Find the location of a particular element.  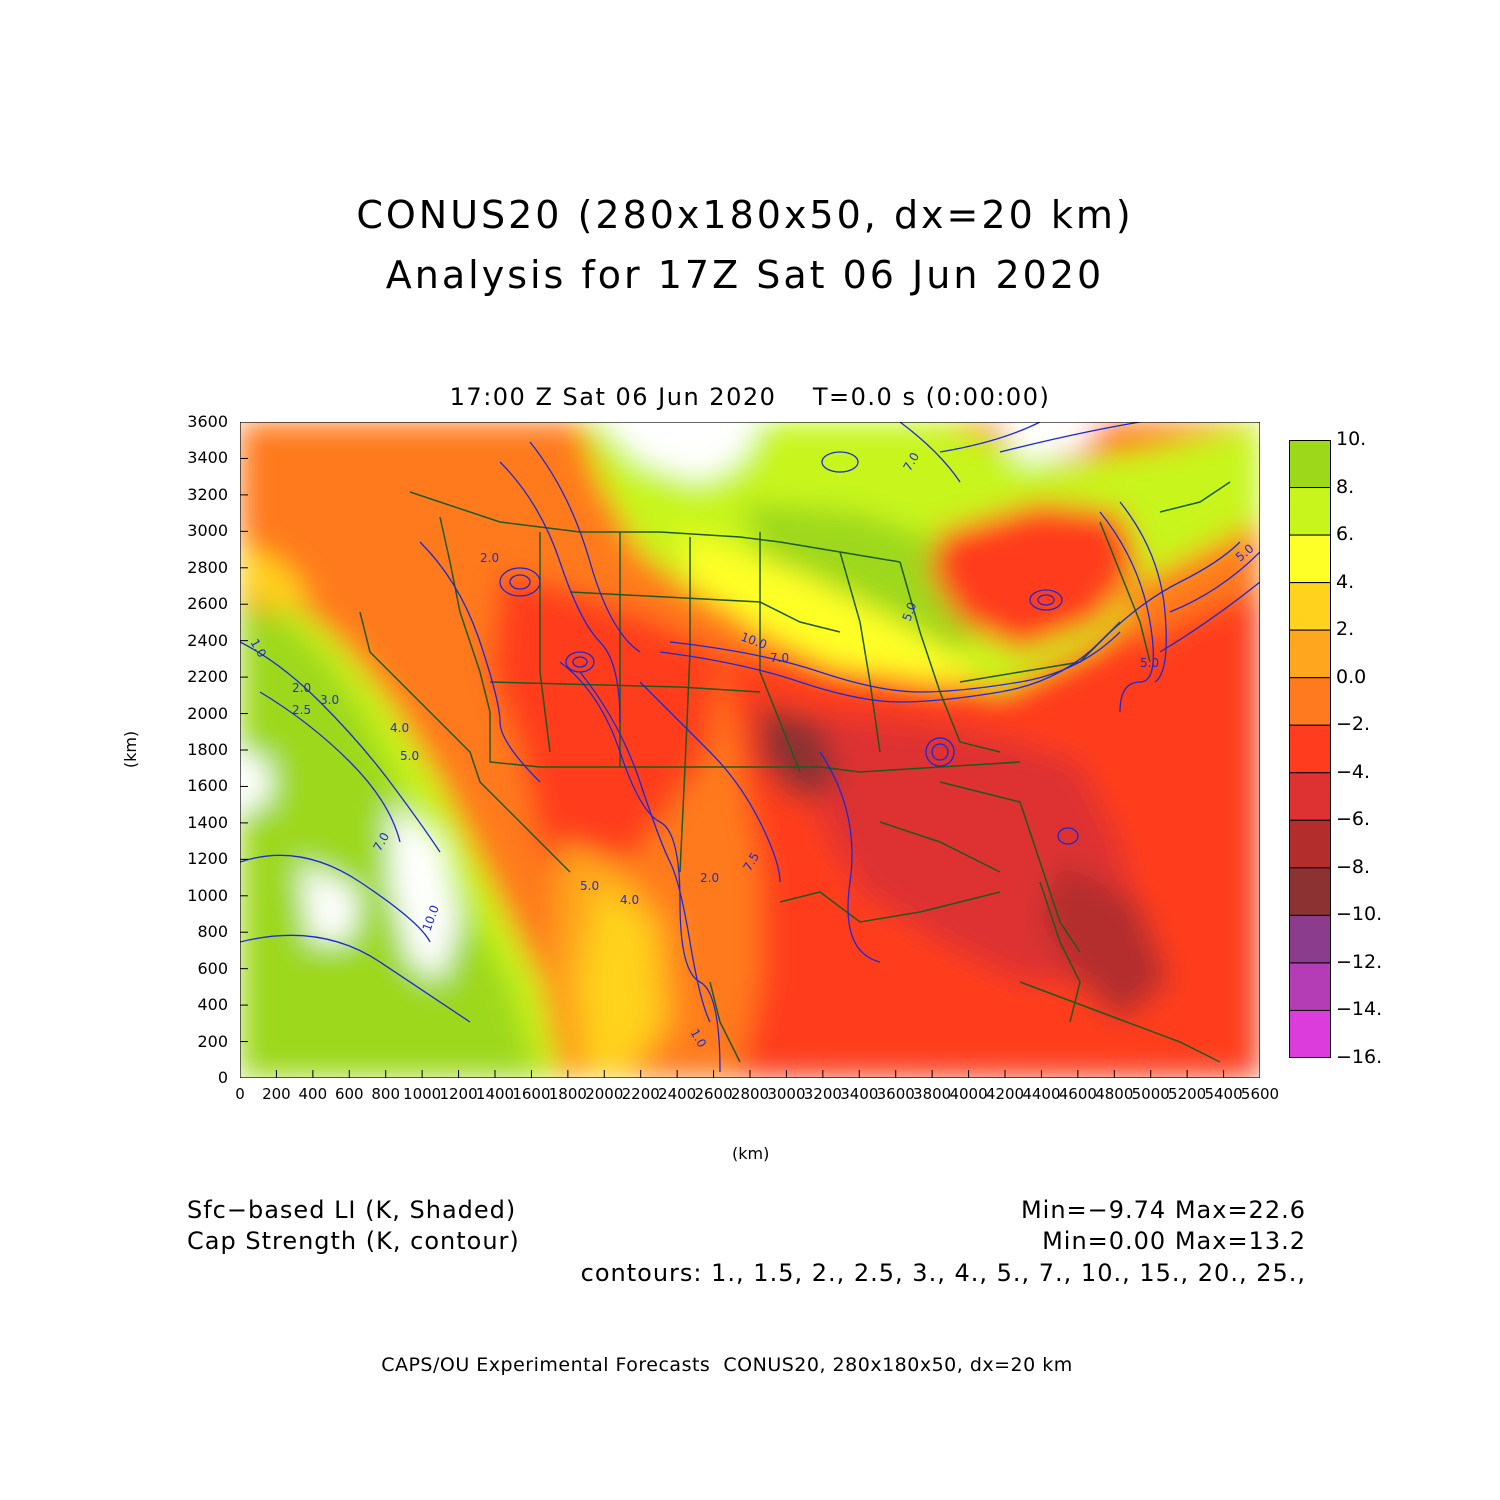

y-tick-label: 2800 is located at coordinates (207, 567).